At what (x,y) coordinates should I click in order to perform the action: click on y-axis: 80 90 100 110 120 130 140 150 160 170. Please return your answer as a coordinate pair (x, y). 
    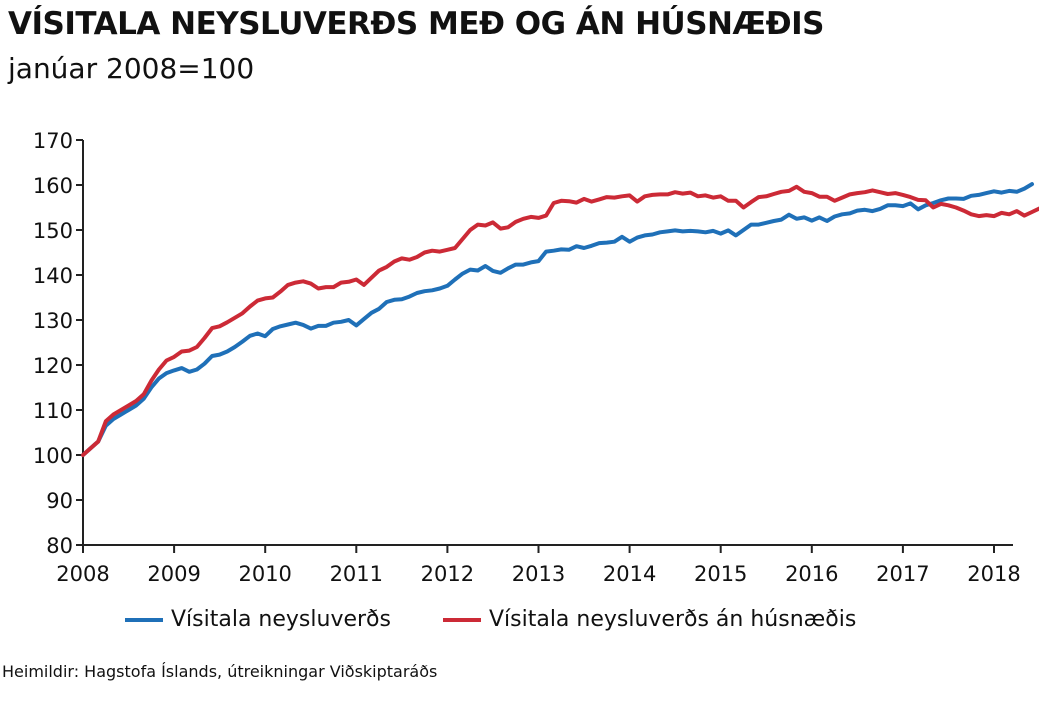
    Looking at the image, I should click on (58, 343).